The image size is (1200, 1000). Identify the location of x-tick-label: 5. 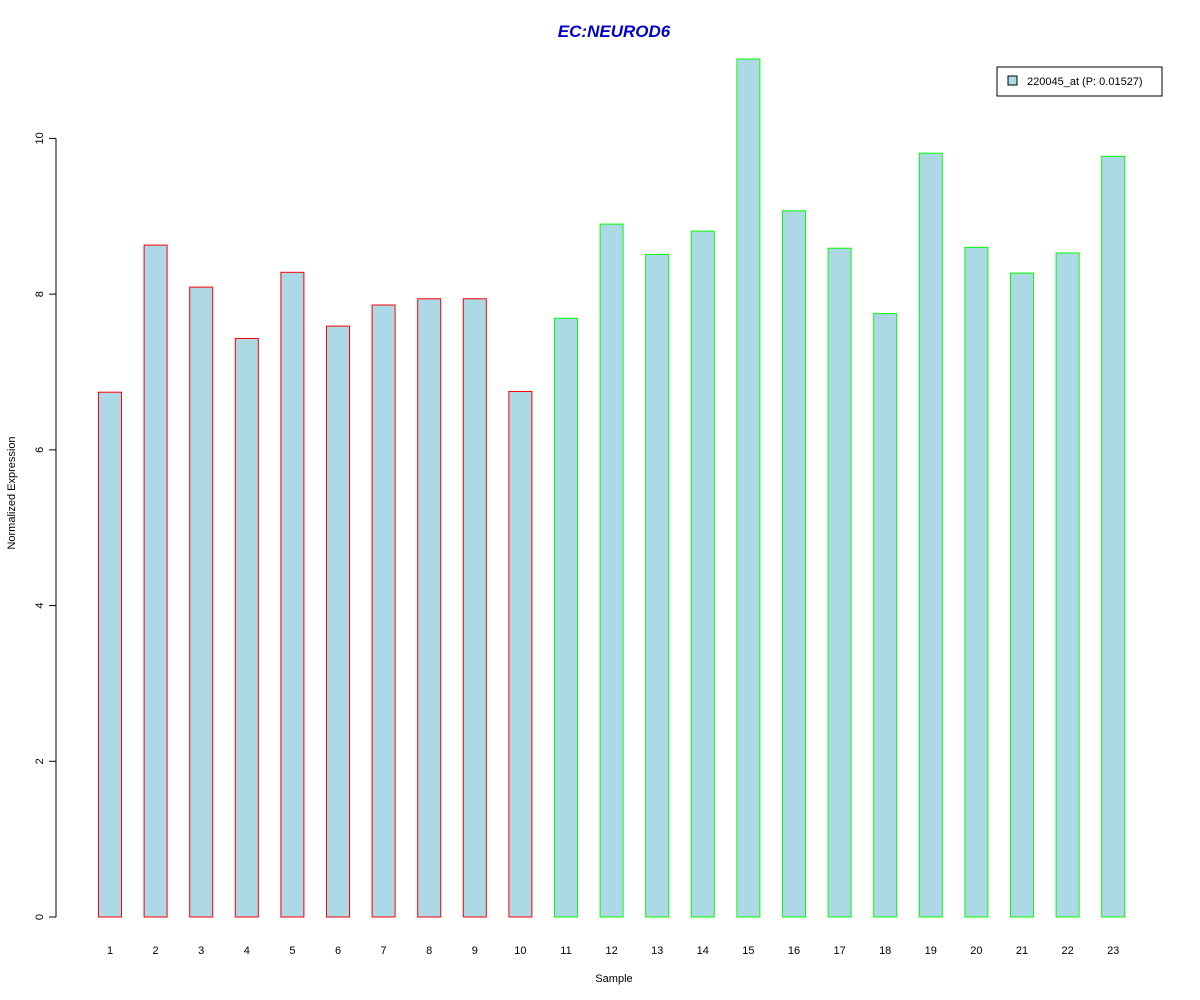
(292, 951).